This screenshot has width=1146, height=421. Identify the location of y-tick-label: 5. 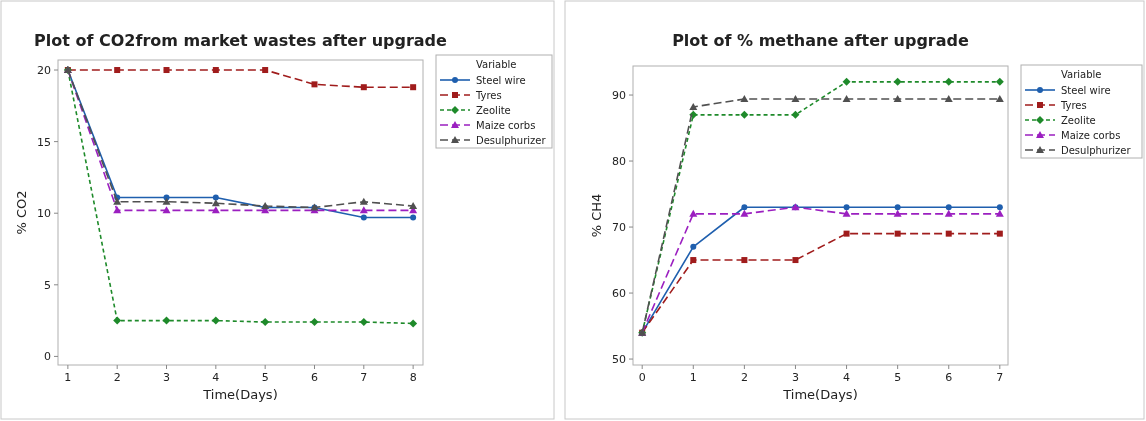
(47, 285).